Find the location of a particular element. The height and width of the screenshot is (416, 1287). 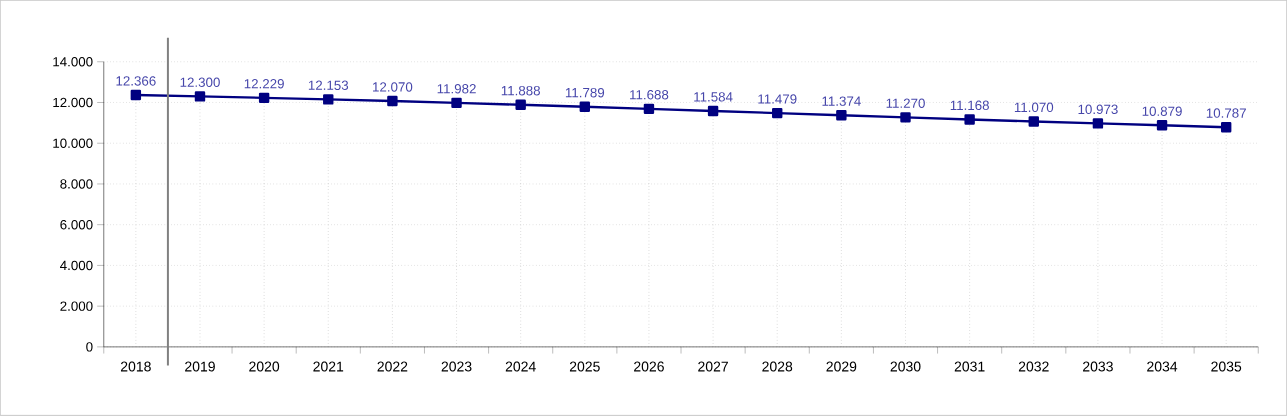

x-tick-label: 2034 is located at coordinates (1162, 366).